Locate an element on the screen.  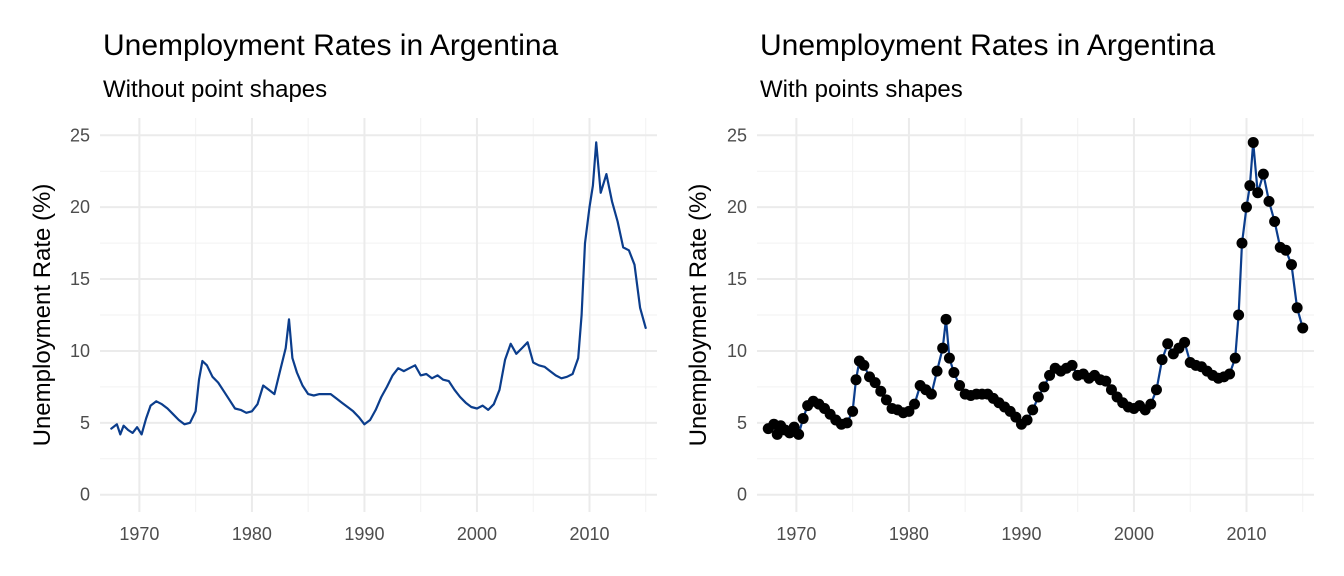
chart-subtitle: Without point shapes is located at coordinates (215, 89).